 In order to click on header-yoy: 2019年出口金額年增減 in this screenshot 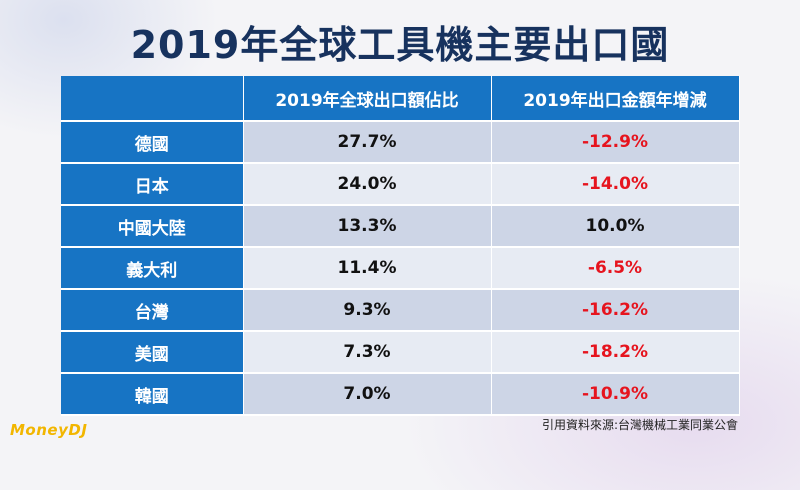, I will do `click(615, 99)`.